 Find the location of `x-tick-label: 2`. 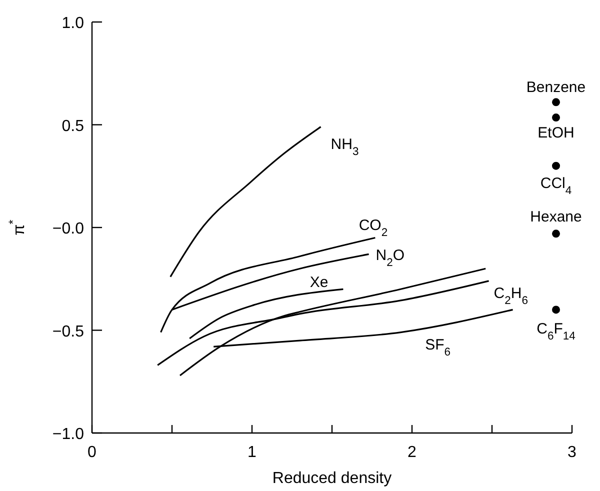

x-tick-label: 2 is located at coordinates (412, 452).